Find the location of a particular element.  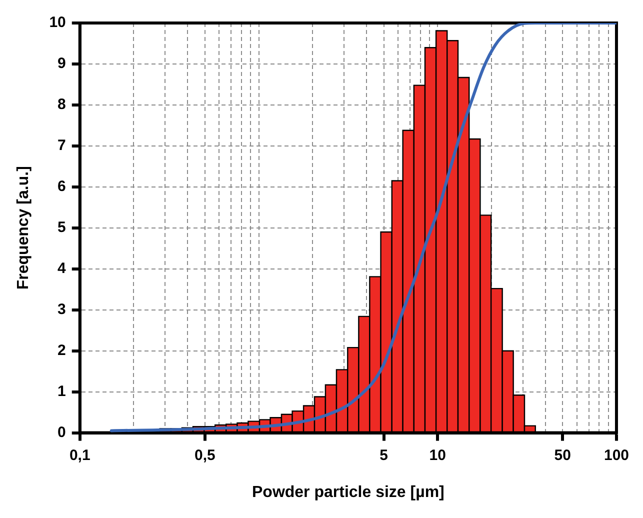

x-tick-label: 50 is located at coordinates (562, 455).